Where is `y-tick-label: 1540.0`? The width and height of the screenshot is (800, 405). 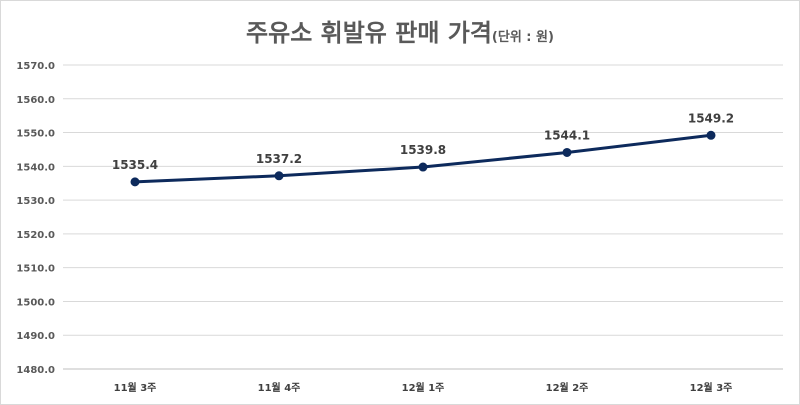
y-tick-label: 1540.0 is located at coordinates (35, 167).